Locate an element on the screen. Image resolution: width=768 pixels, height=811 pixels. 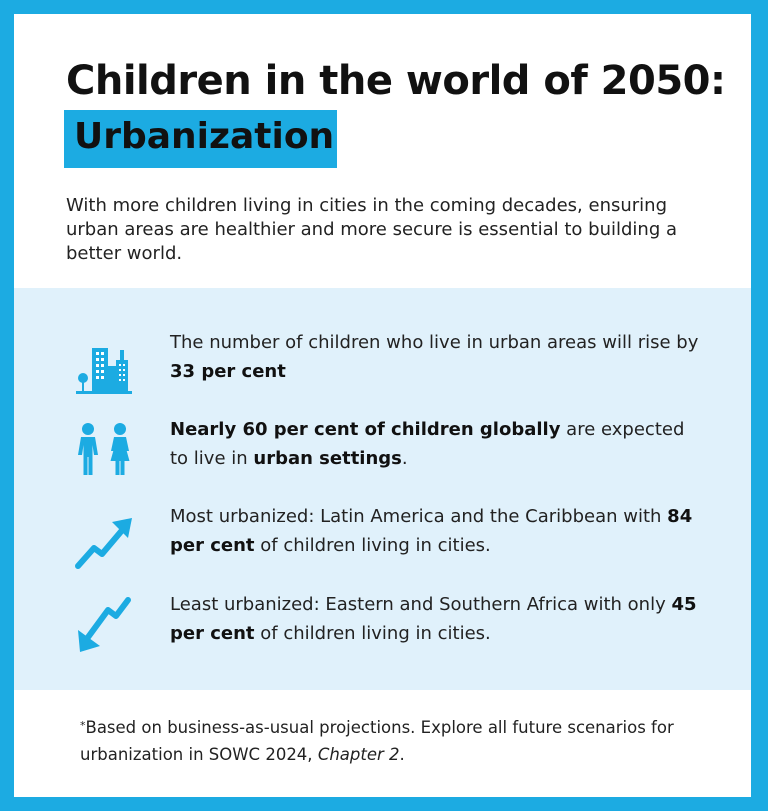
stat-highlight: urban settings is located at coordinates (327, 458).